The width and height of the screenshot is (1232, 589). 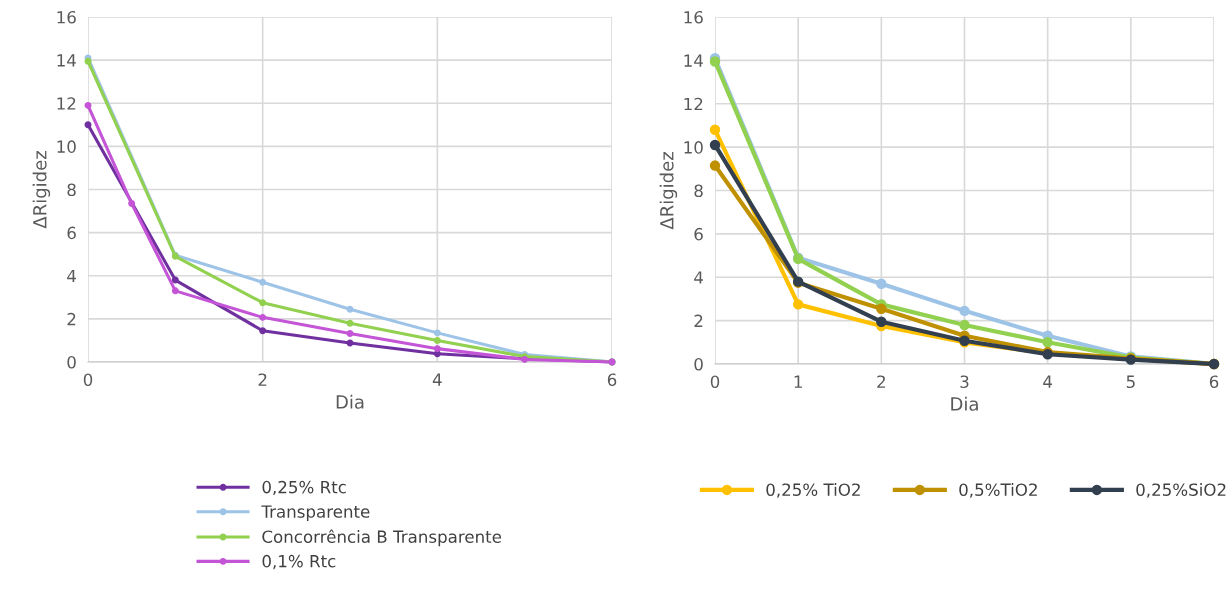 What do you see at coordinates (382, 538) in the screenshot?
I see `legend-label: Concorrência B Transparente` at bounding box center [382, 538].